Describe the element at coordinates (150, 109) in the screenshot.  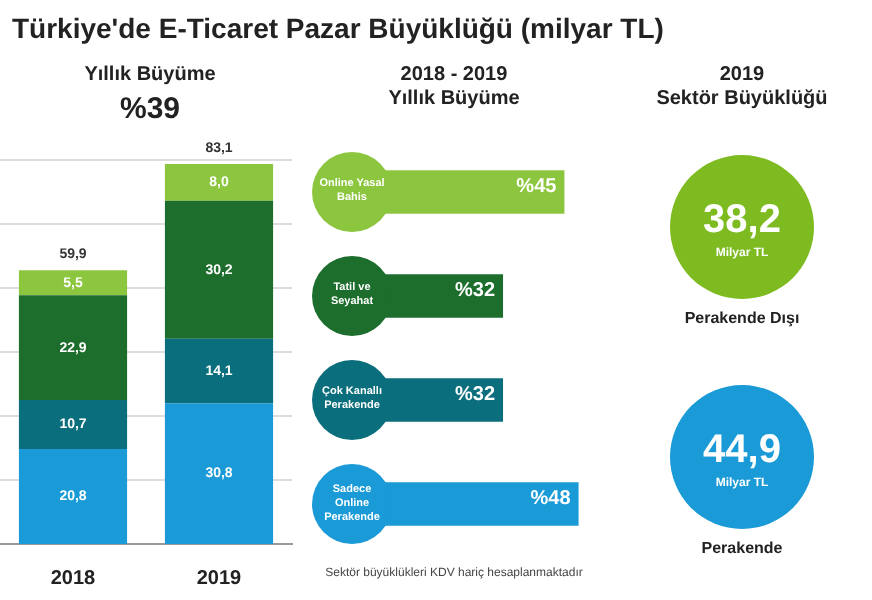
I see `text: %39` at that location.